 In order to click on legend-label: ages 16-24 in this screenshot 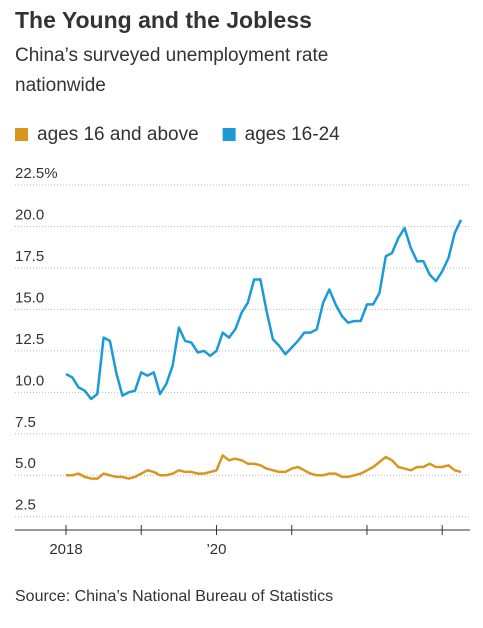, I will do `click(293, 134)`.